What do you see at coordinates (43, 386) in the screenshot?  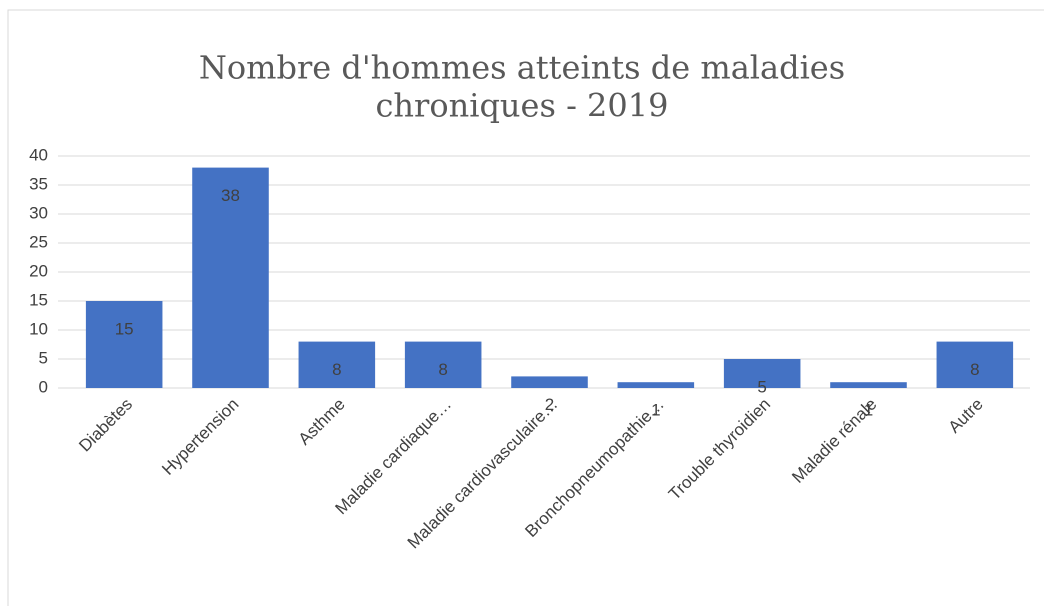 I see `y-tick-label: 0` at bounding box center [43, 386].